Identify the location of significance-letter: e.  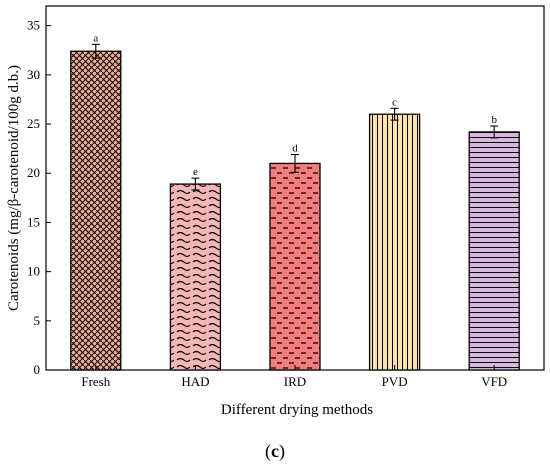
(195, 172).